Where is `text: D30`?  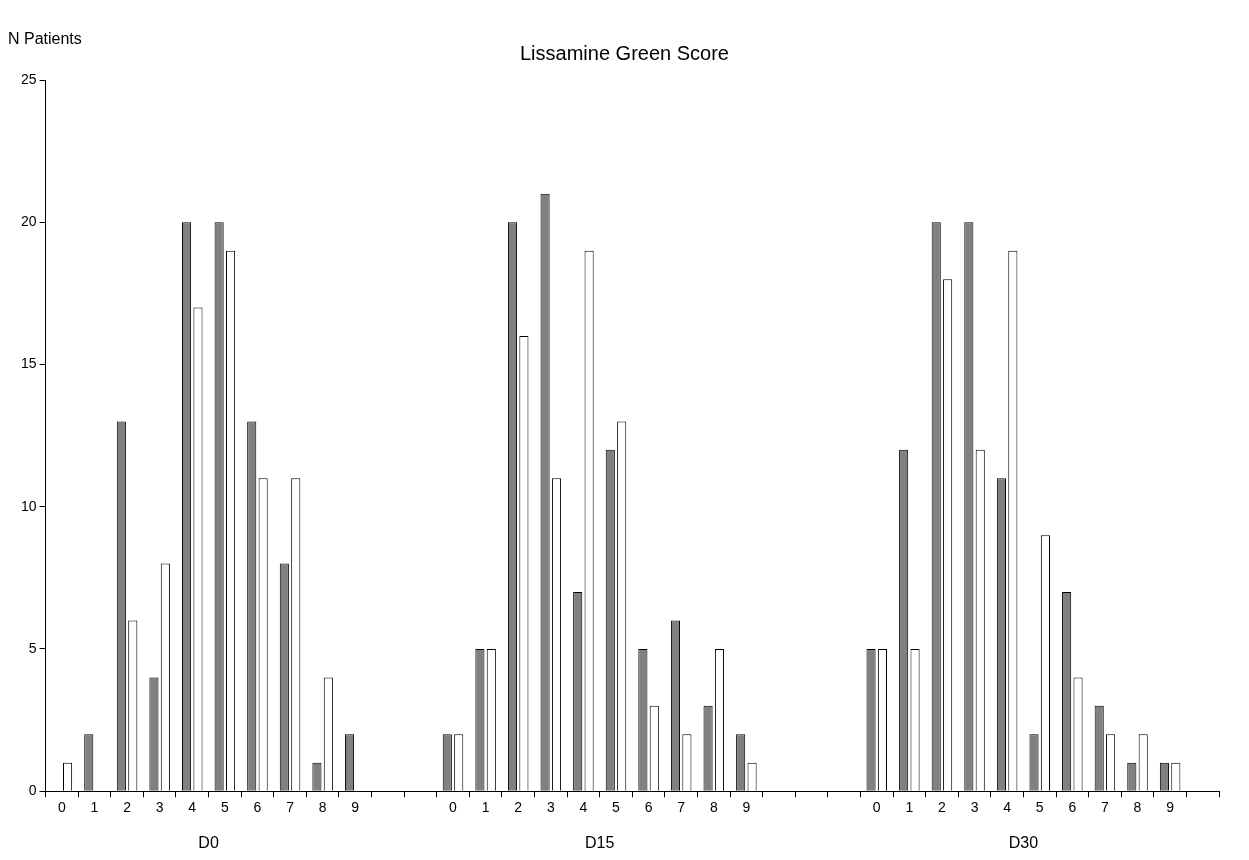 text: D30 is located at coordinates (1023, 842).